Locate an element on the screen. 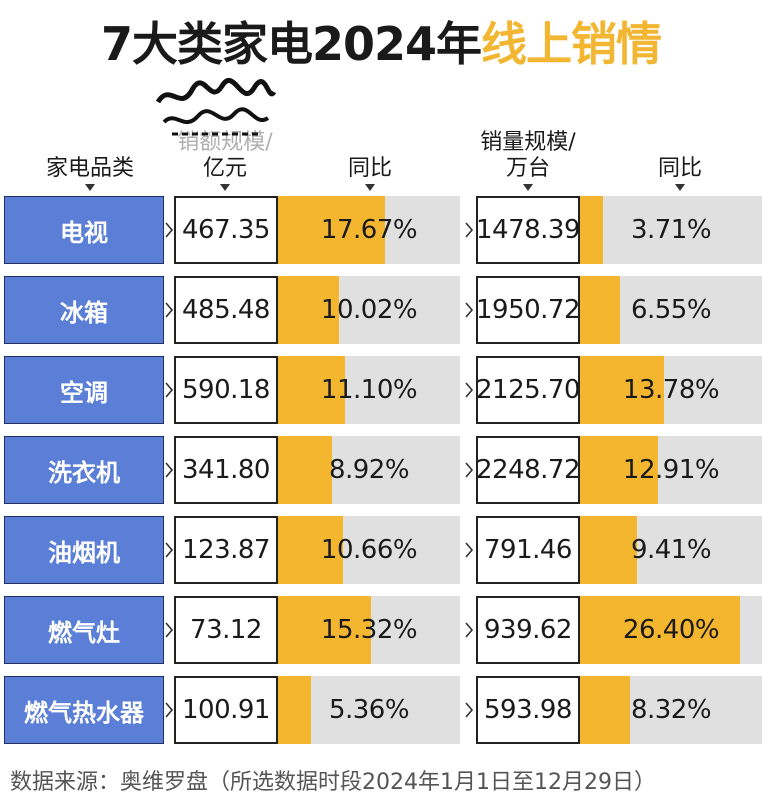 This screenshot has width=762, height=808. sales-yoy-label: 8.92% is located at coordinates (369, 470).